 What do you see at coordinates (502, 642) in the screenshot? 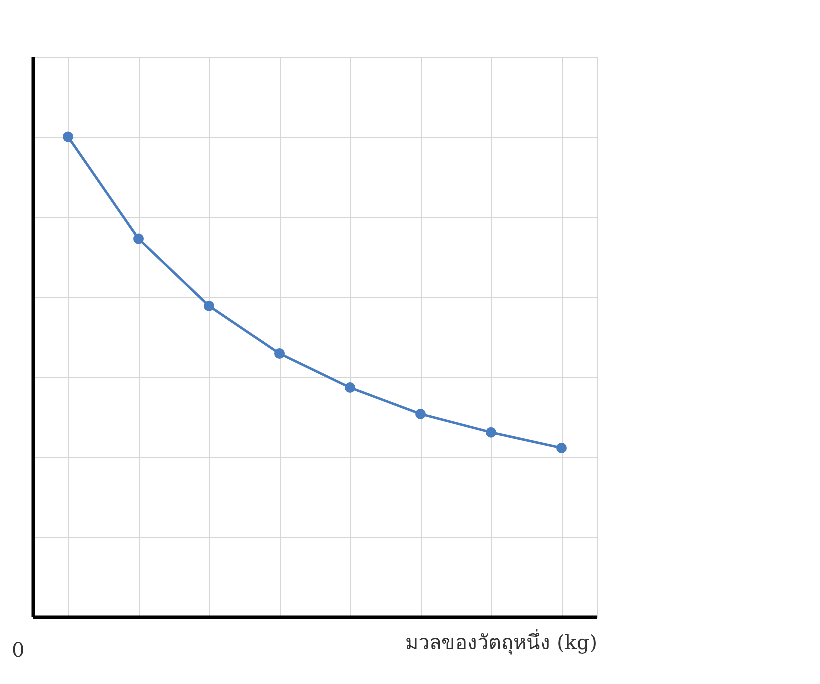
I see `x-axis-title: มวลของวัตถุหนึ่ง (kg)` at bounding box center [502, 642].